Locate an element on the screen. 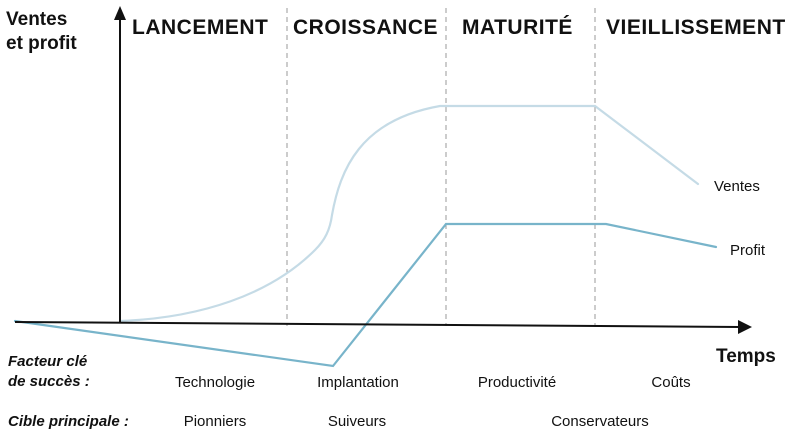  success-factor-label-line1: Facteur clé is located at coordinates (48, 361).